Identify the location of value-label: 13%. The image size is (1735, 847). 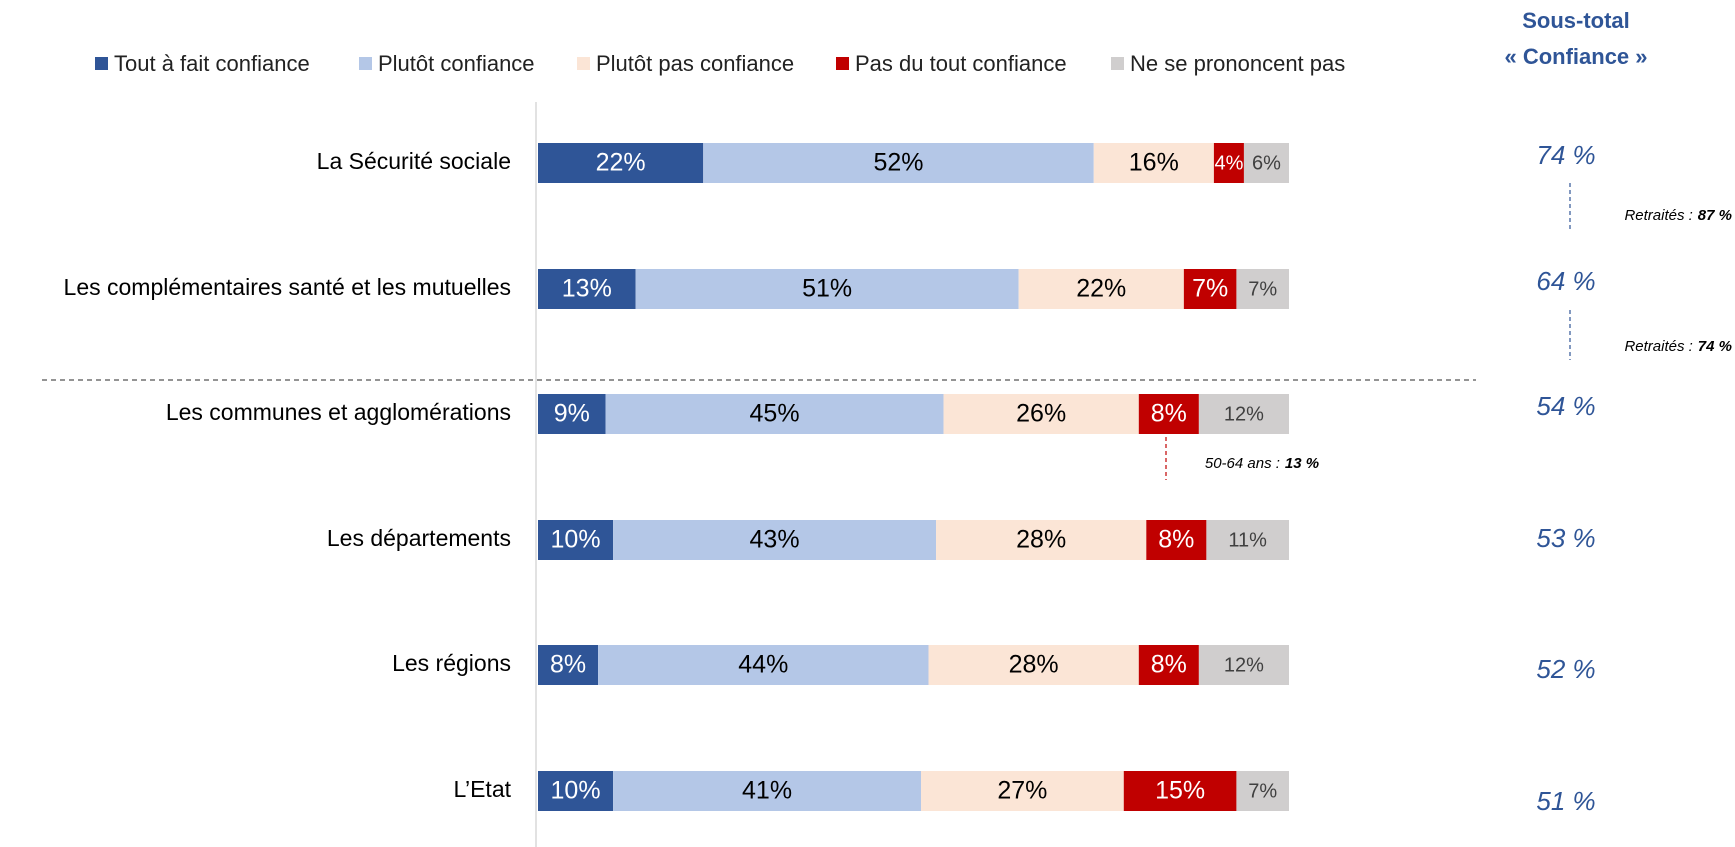
(587, 289).